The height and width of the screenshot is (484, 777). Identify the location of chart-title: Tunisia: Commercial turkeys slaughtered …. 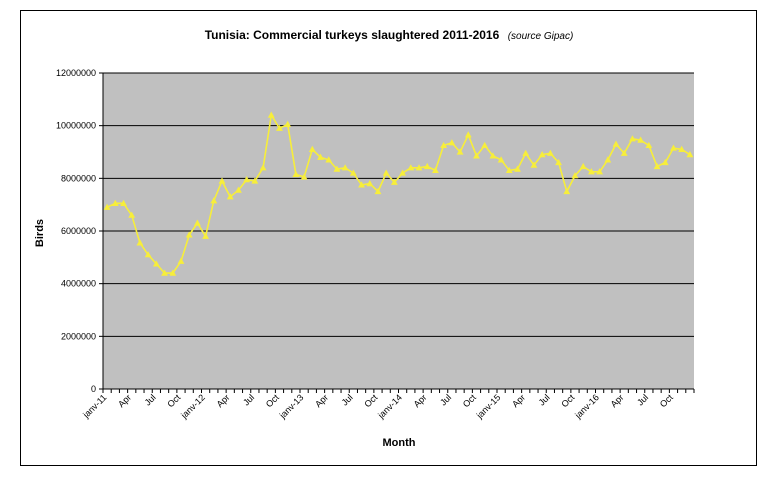
(352, 35).